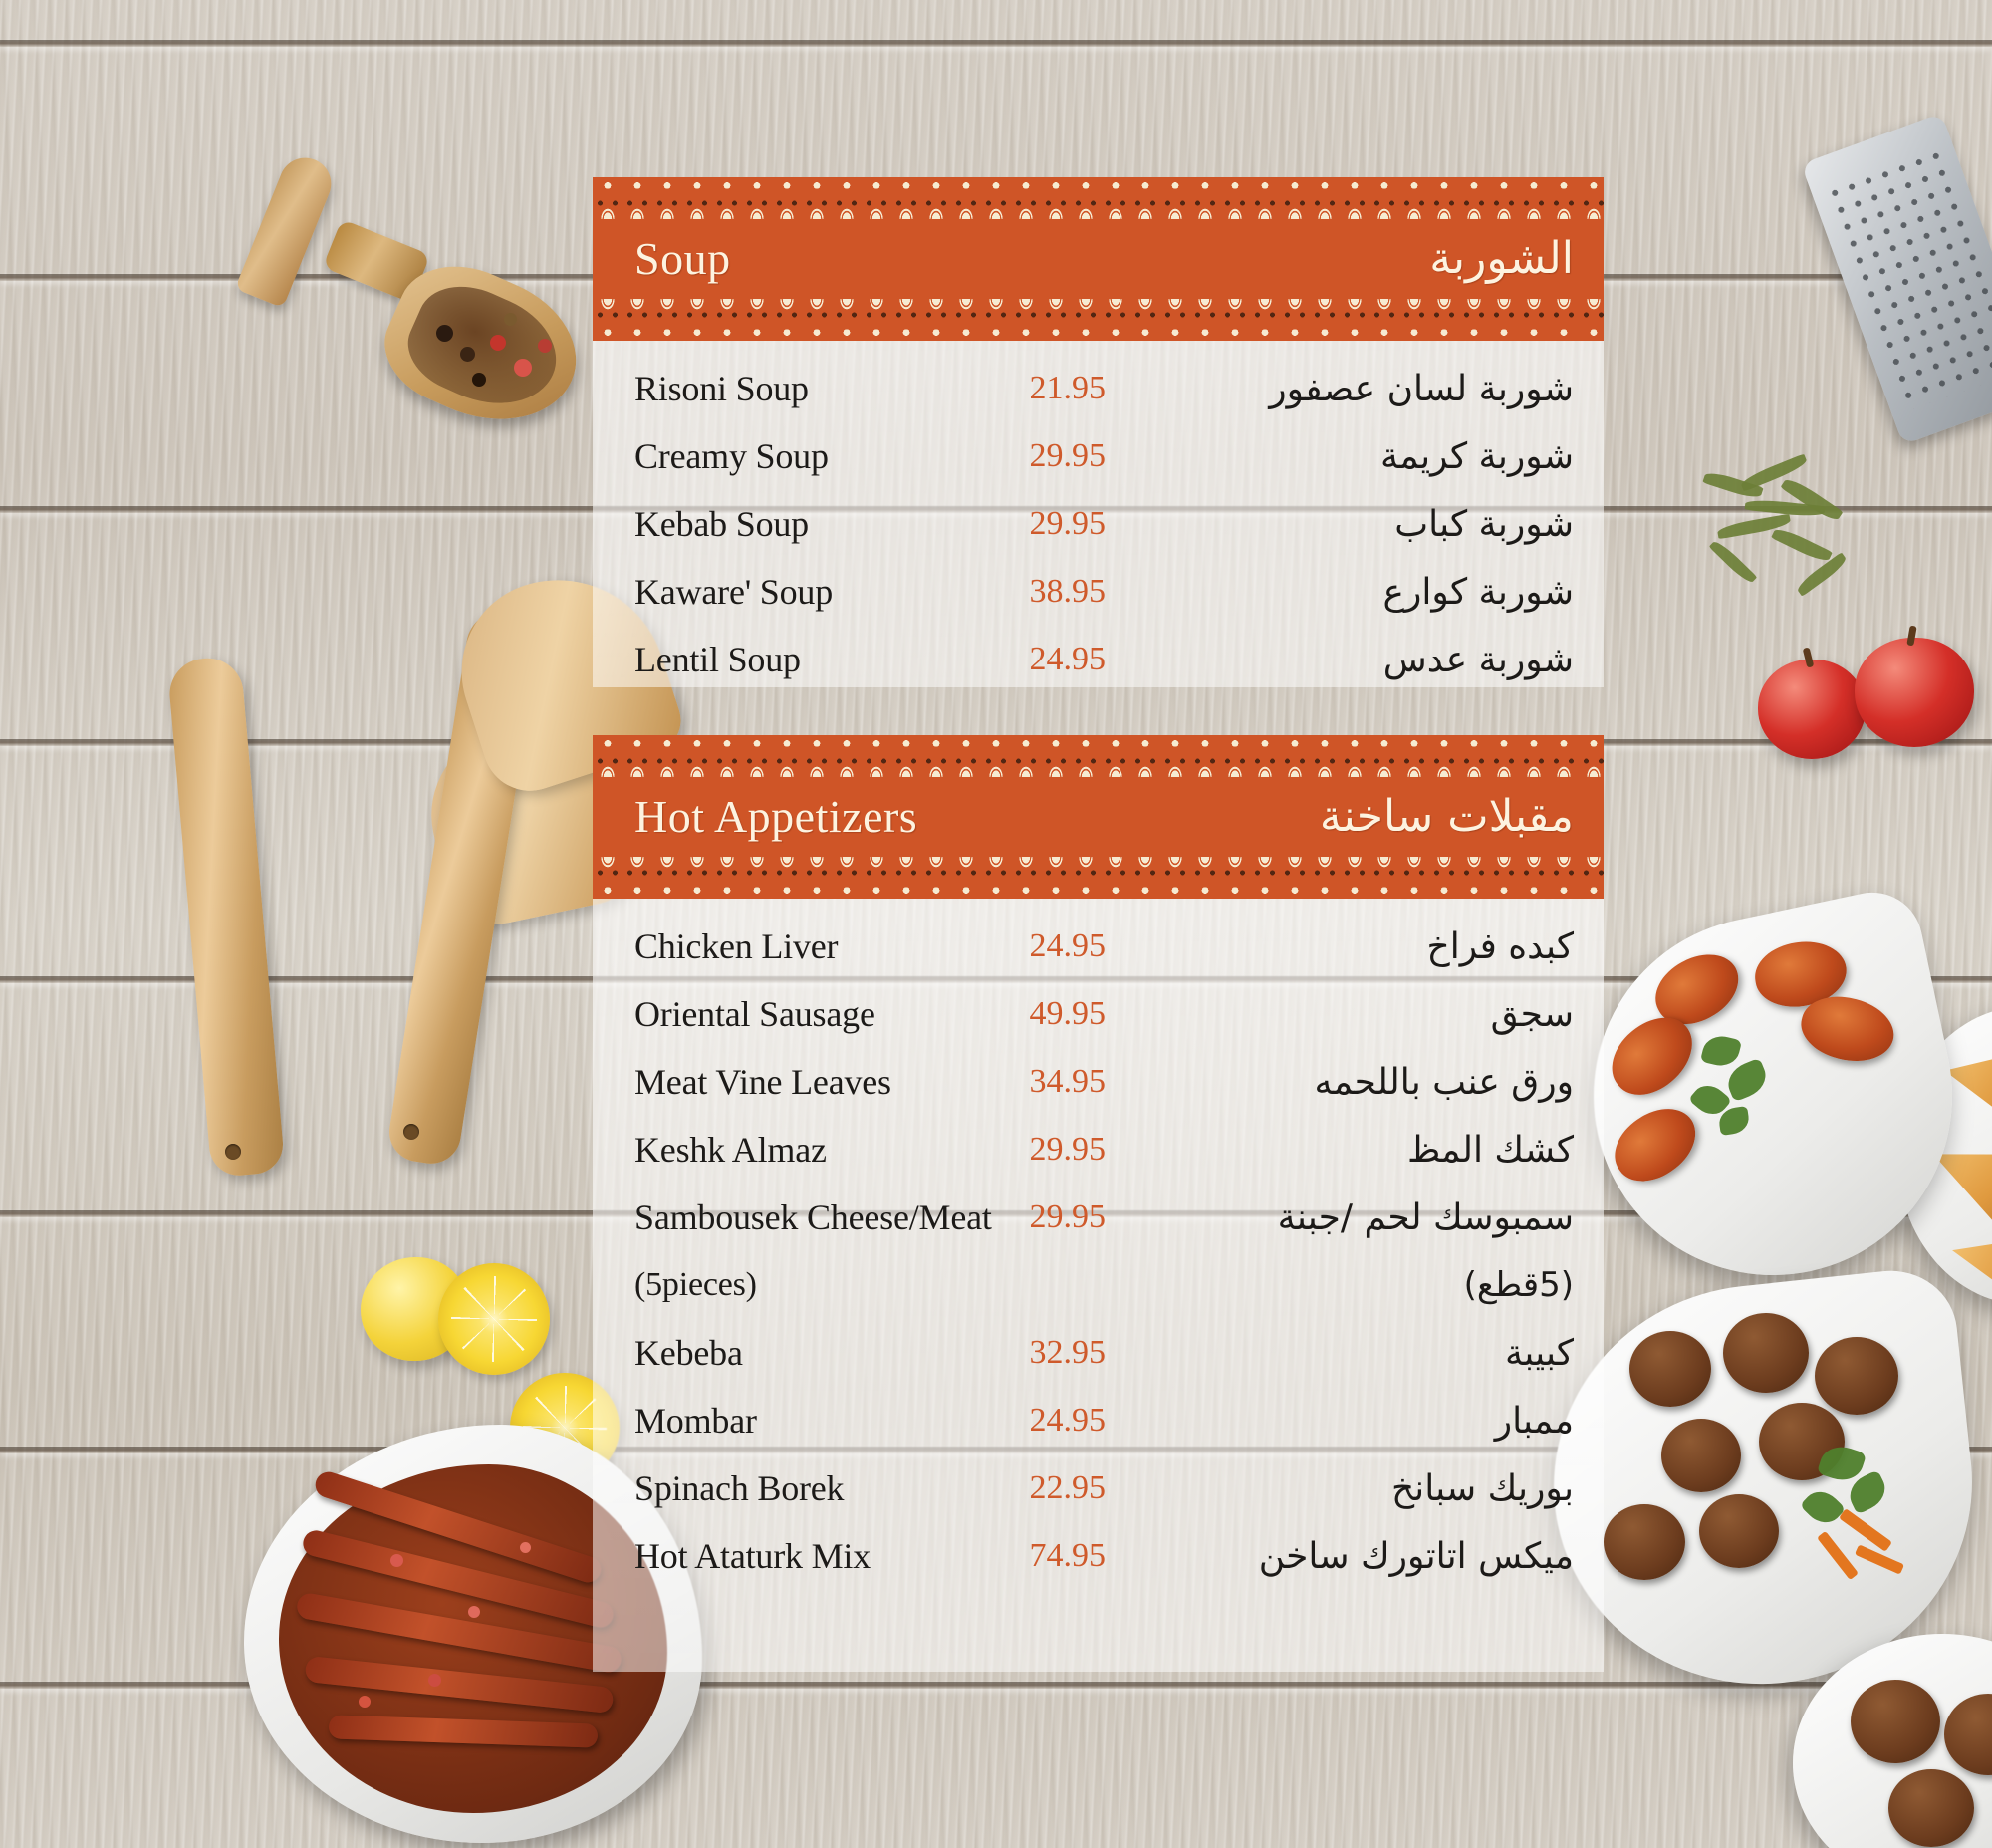 The width and height of the screenshot is (1992, 1848). I want to click on item-name-ar: ميكس اتاتورك ساخن, so click(1416, 1556).